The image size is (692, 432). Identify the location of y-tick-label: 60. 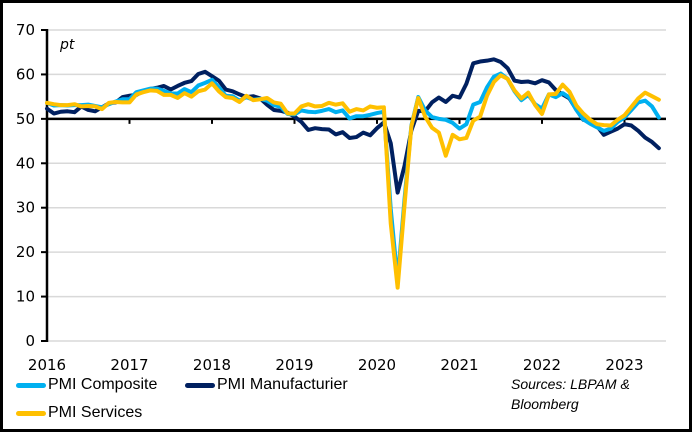
(25, 74).